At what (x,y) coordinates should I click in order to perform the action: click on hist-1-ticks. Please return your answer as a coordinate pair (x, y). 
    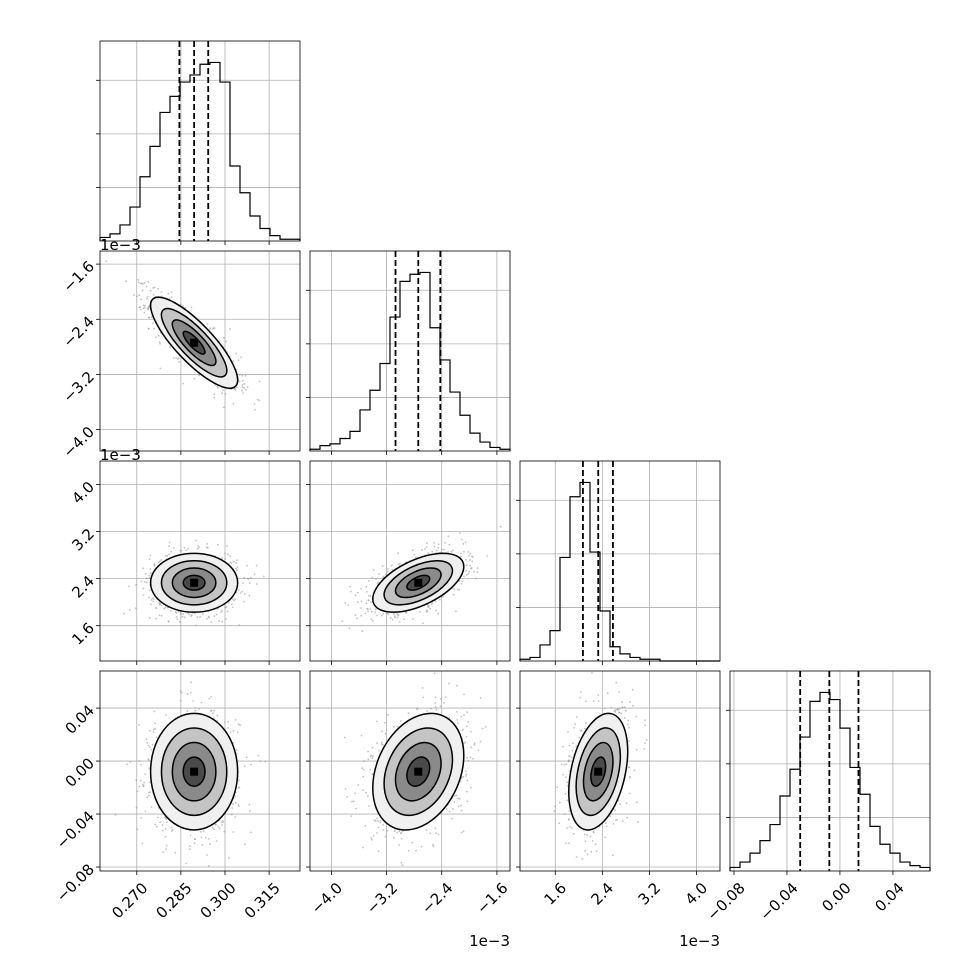
    Looking at the image, I should click on (402, 372).